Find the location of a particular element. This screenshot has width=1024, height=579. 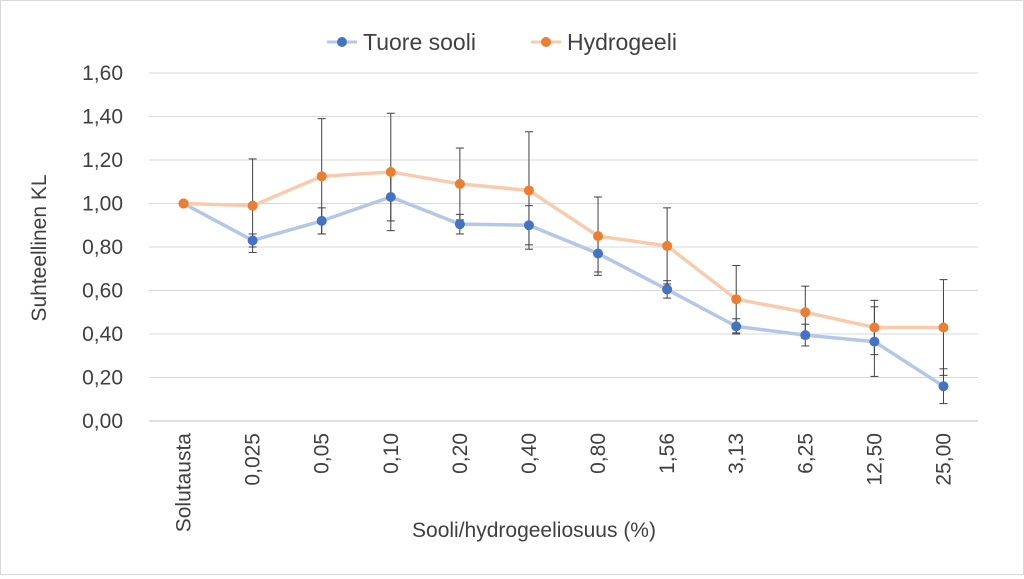

x-tick-label: 0,025 is located at coordinates (253, 459).